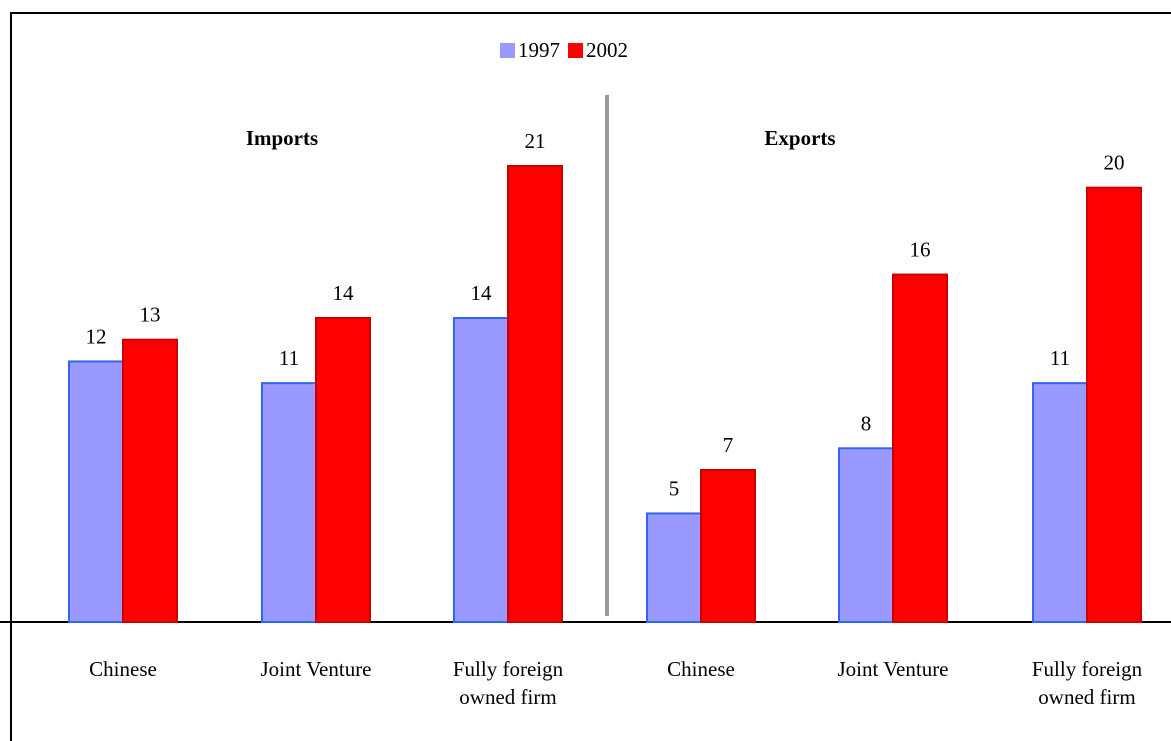  I want to click on data-label: 13, so click(150, 315).